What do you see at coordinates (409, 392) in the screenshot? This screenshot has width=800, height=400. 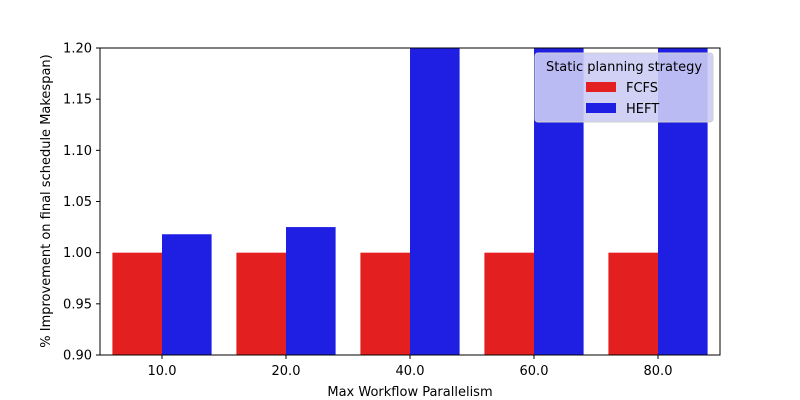 I see `x-axis-label: Max Workflow Parallelism` at bounding box center [409, 392].